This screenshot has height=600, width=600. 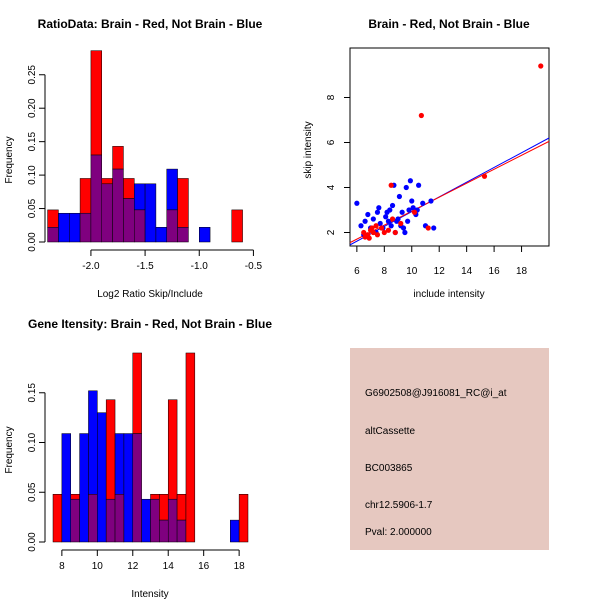 I want to click on scatter-xlabel: include intensity, so click(x=448, y=294).